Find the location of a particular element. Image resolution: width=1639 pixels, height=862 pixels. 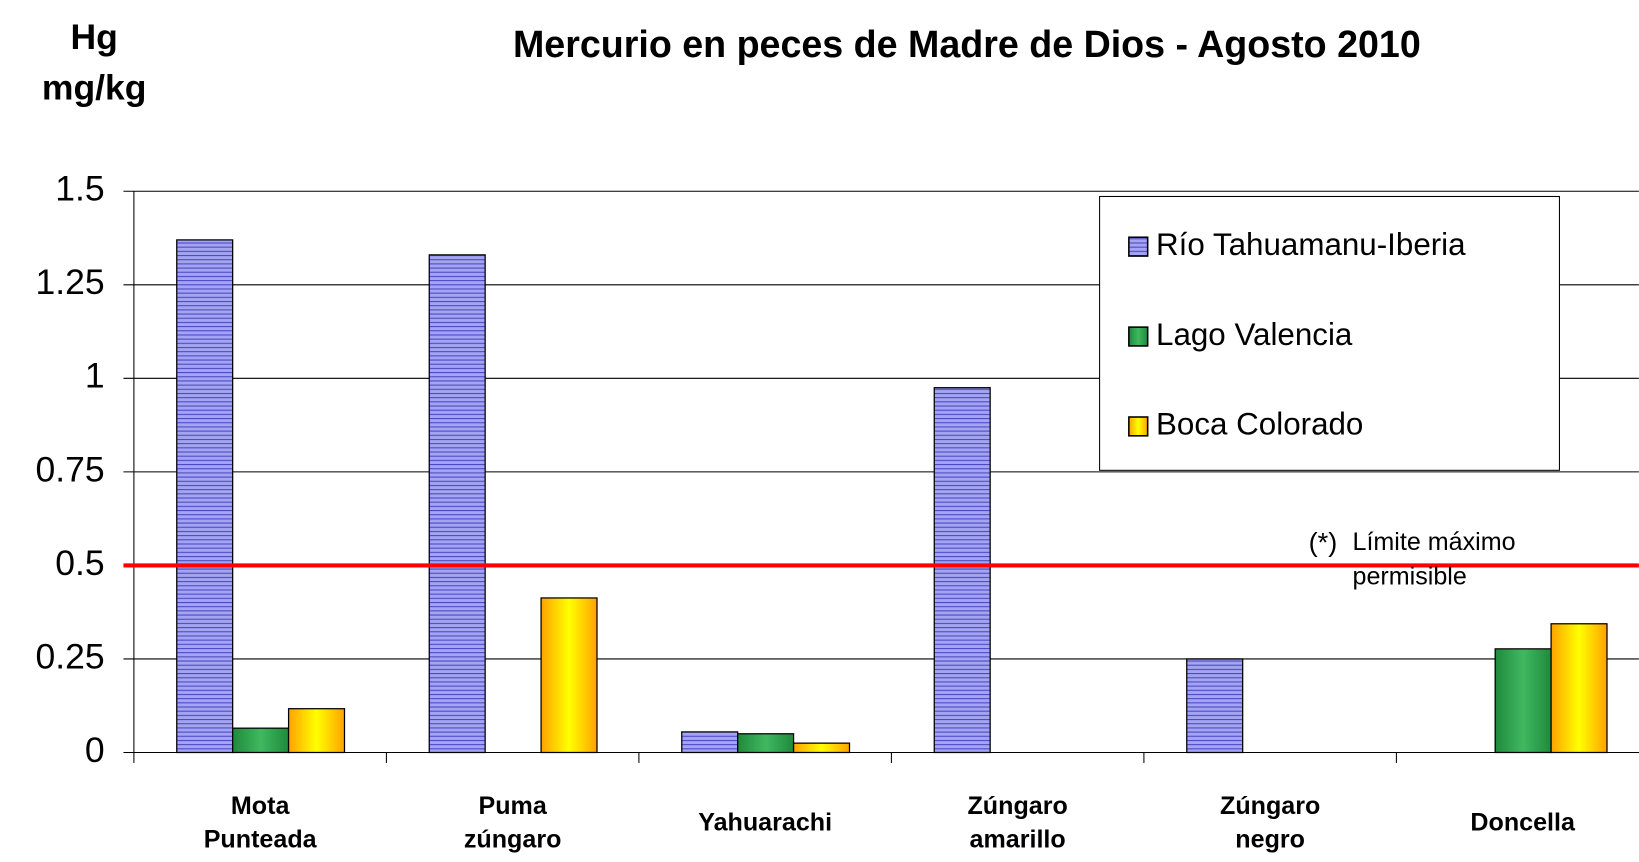

x-tick-label: Puma zúngaro is located at coordinates (513, 821).